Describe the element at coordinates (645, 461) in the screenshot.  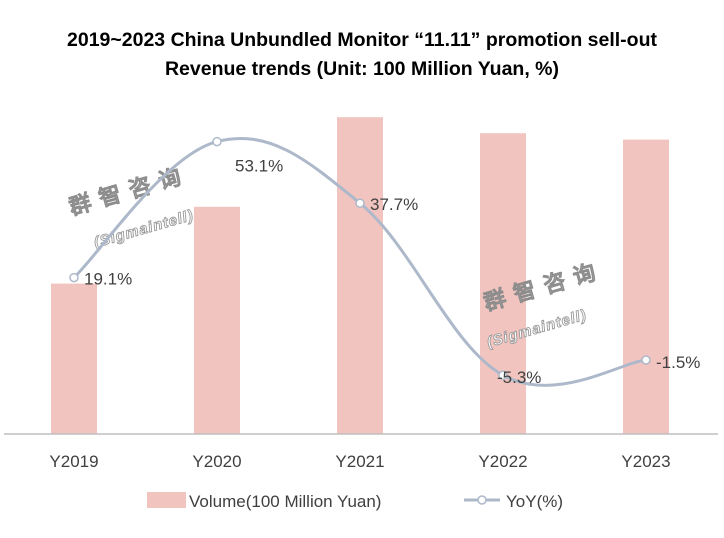
I see `x-tick-label-y2023: Y2023` at that location.